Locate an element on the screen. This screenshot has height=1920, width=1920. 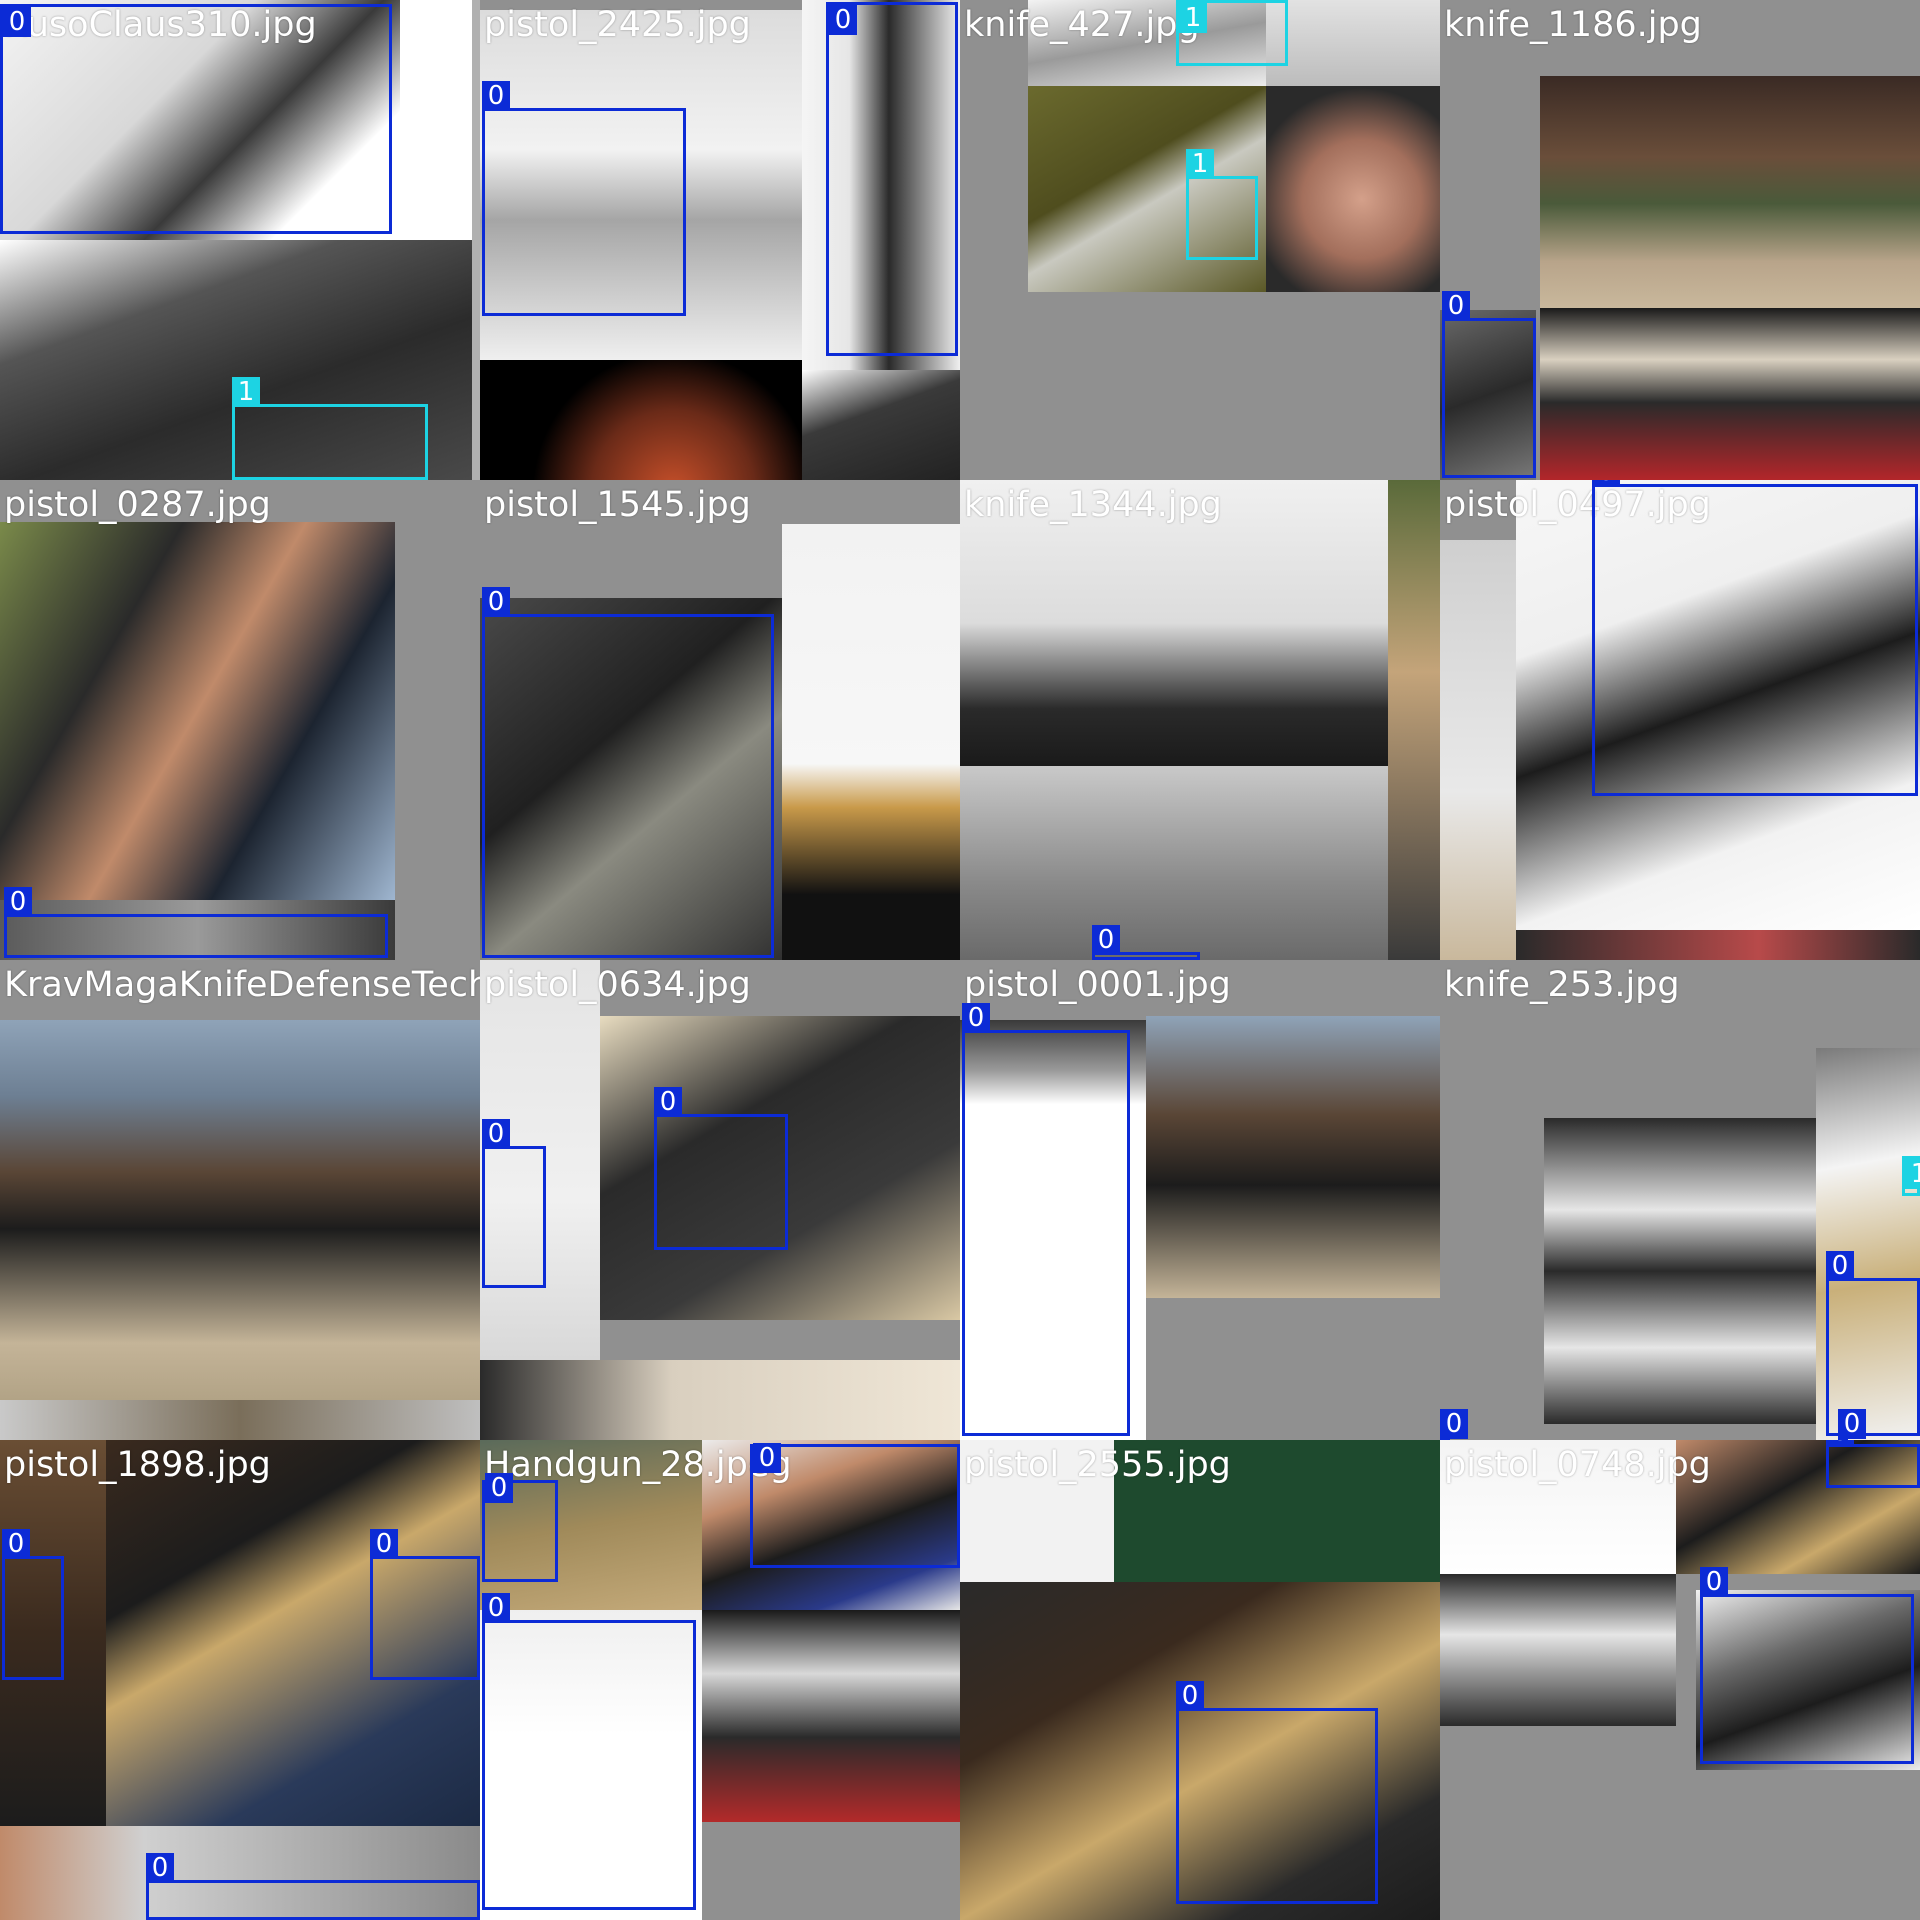
mosaic-tile: knife_1186.jpg 0 is located at coordinates (1680, 240).